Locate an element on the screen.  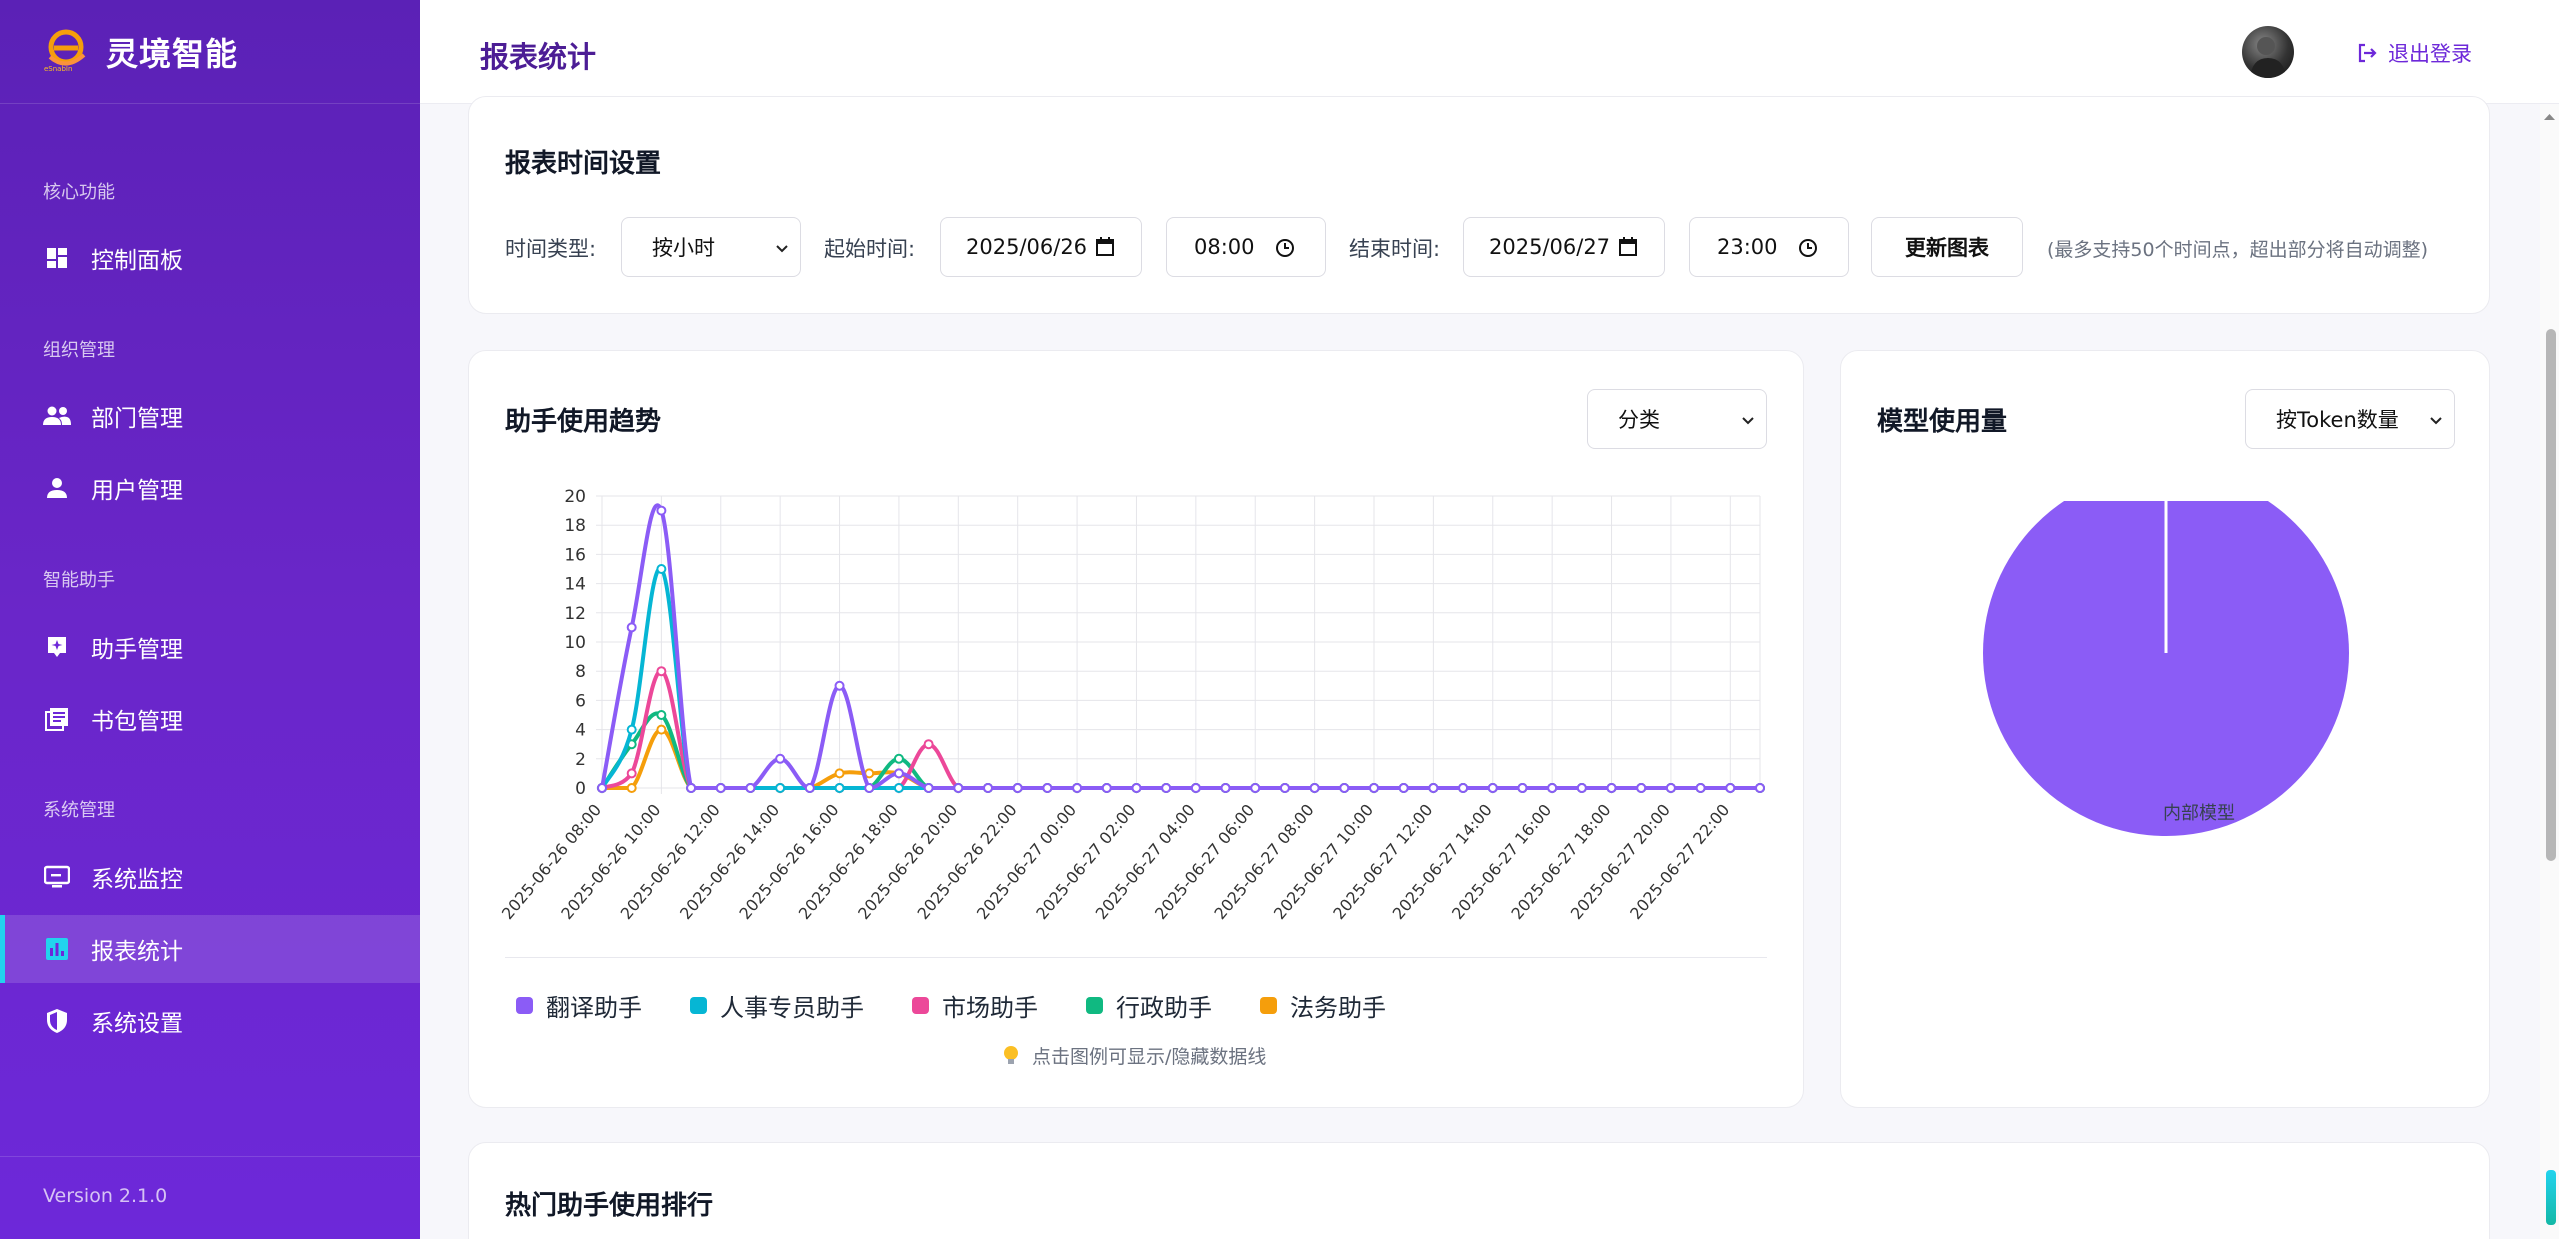
sidebar-item-departments: 部门管理 is located at coordinates (210, 416).